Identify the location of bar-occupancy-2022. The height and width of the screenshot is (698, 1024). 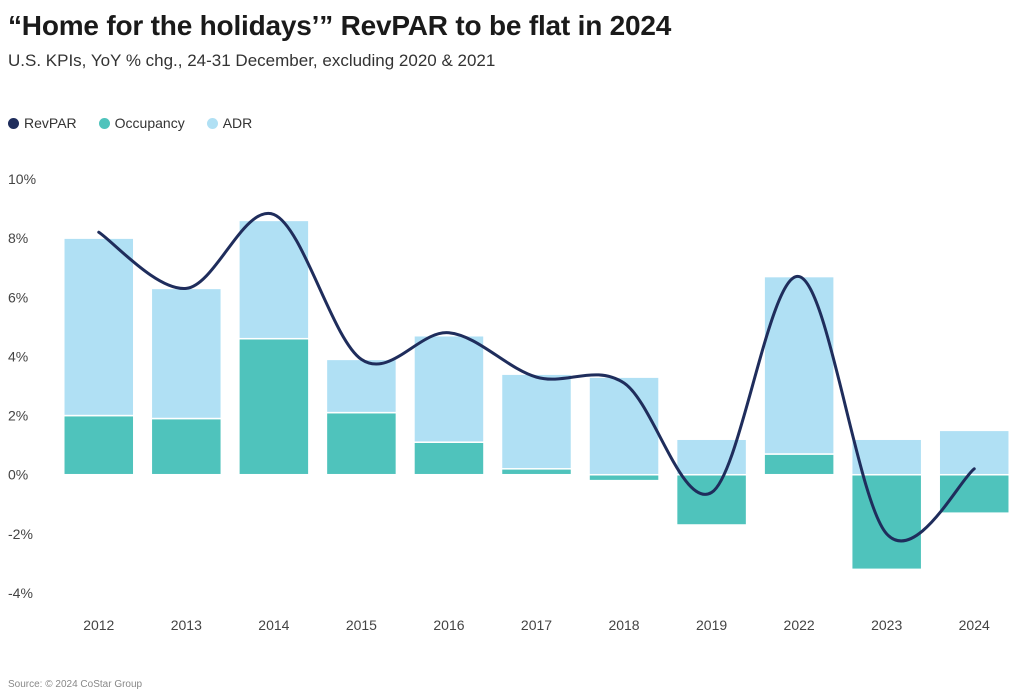
(799, 464).